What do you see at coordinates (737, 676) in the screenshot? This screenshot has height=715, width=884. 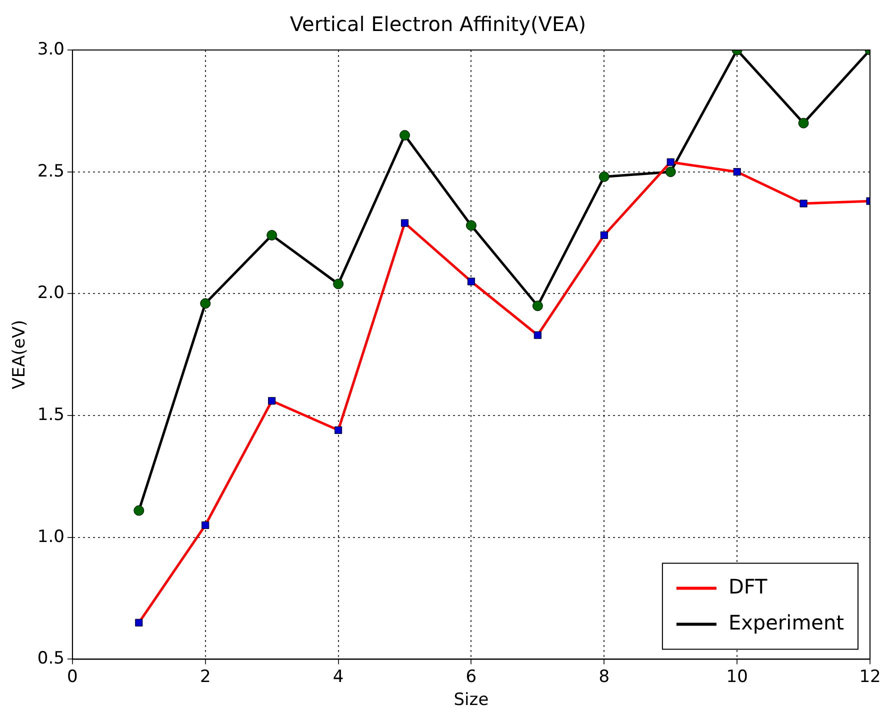 I see `x-tick-label: 10` at bounding box center [737, 676].